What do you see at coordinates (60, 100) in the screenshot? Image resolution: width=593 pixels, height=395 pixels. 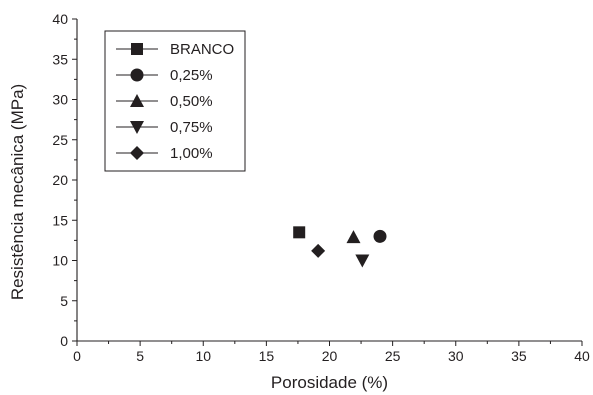 I see `y-tick-label: 30` at bounding box center [60, 100].